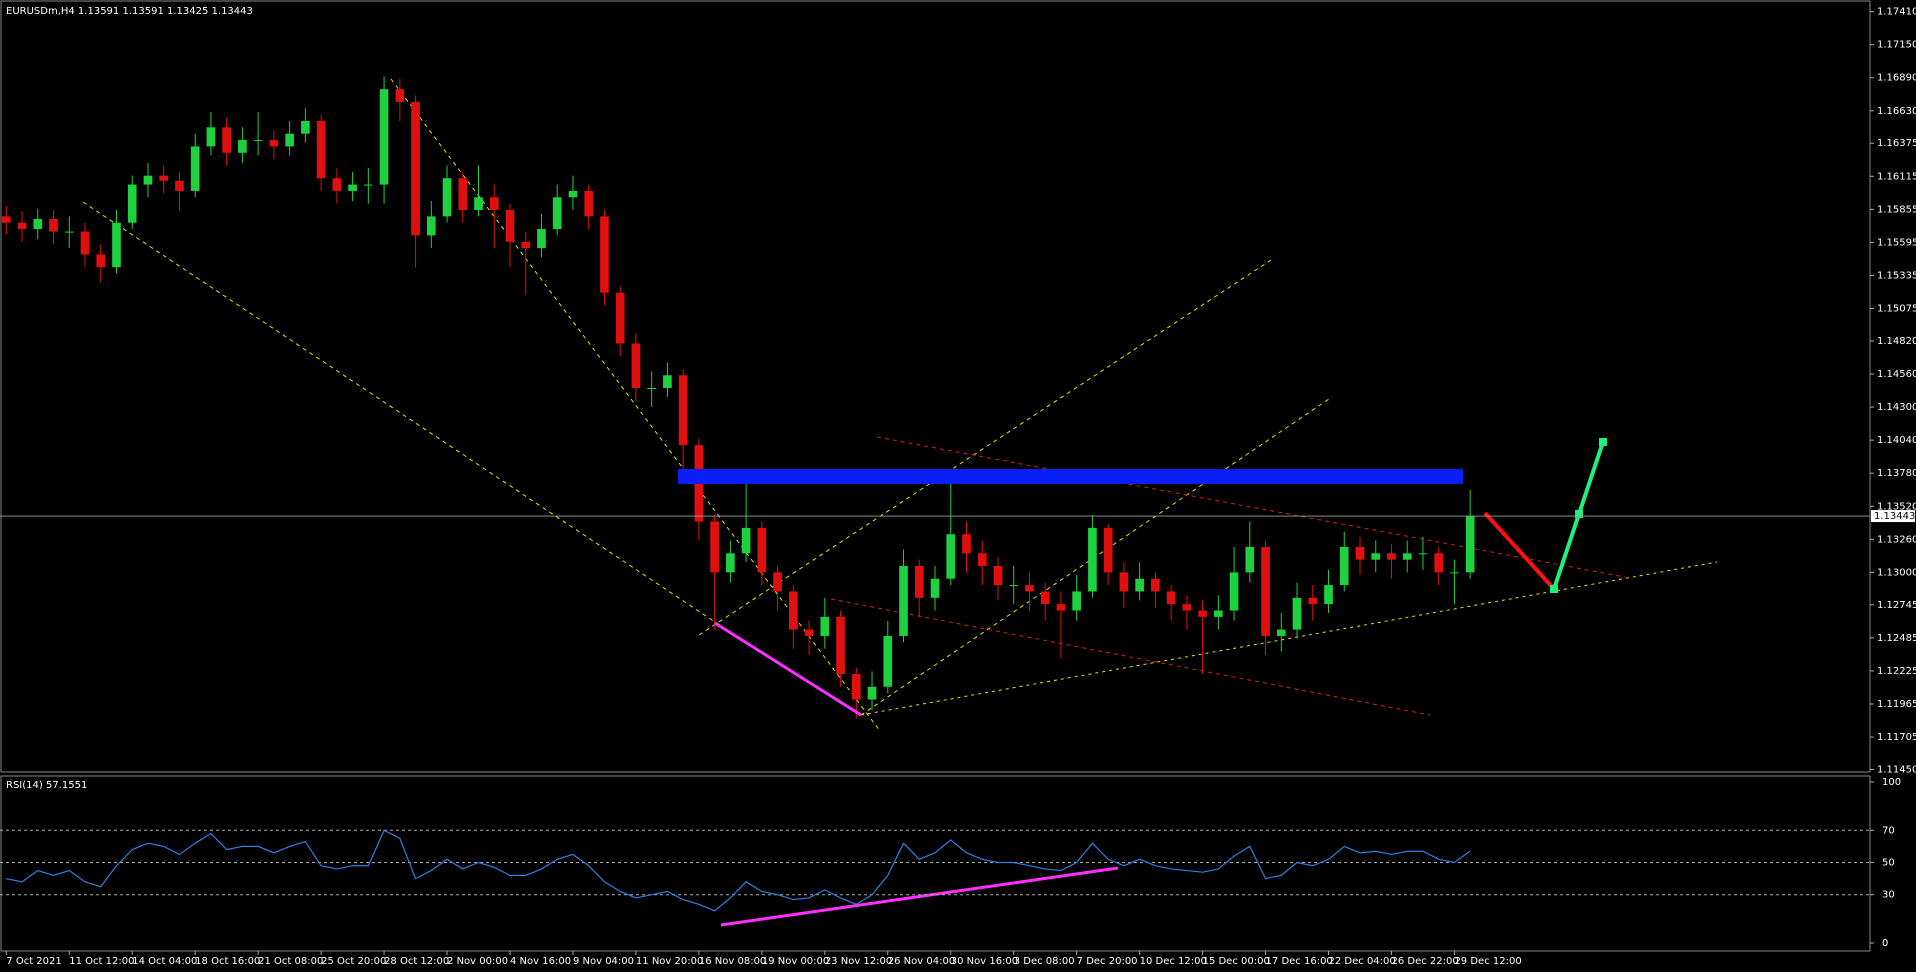  Describe the element at coordinates (1896, 605) in the screenshot. I see `y-tick-label: 1.12745` at that location.